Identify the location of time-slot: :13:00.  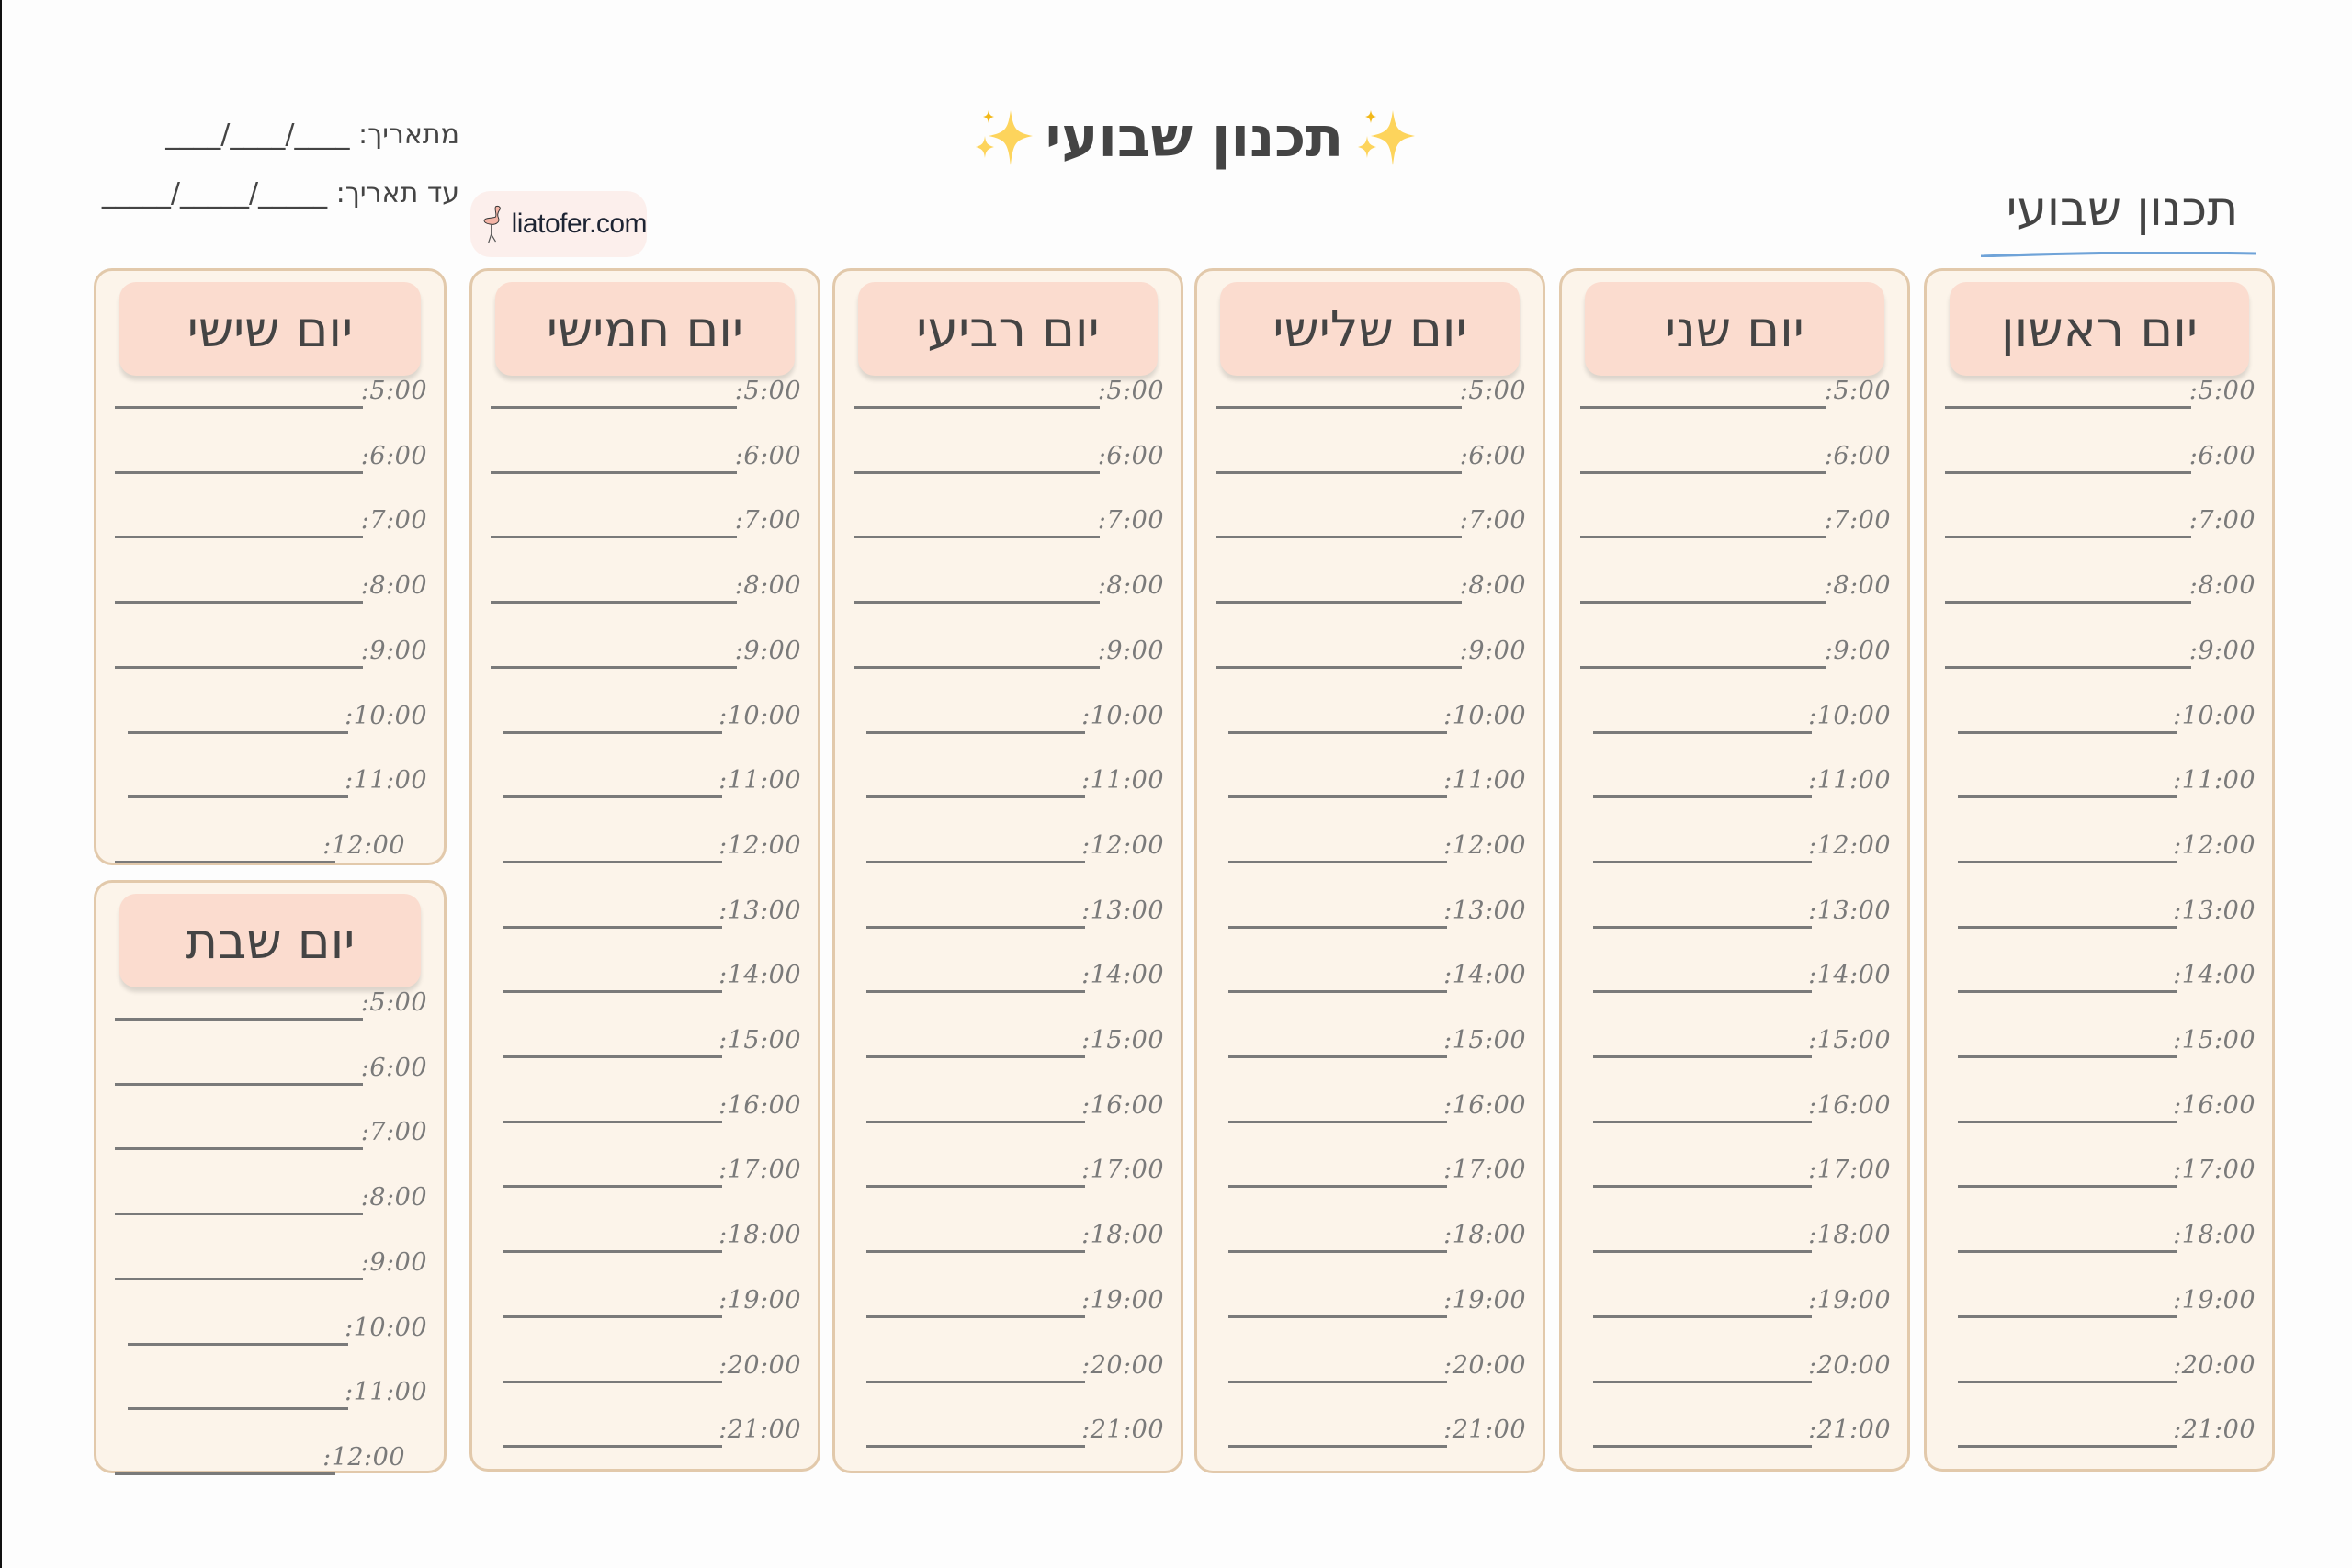
(646, 912).